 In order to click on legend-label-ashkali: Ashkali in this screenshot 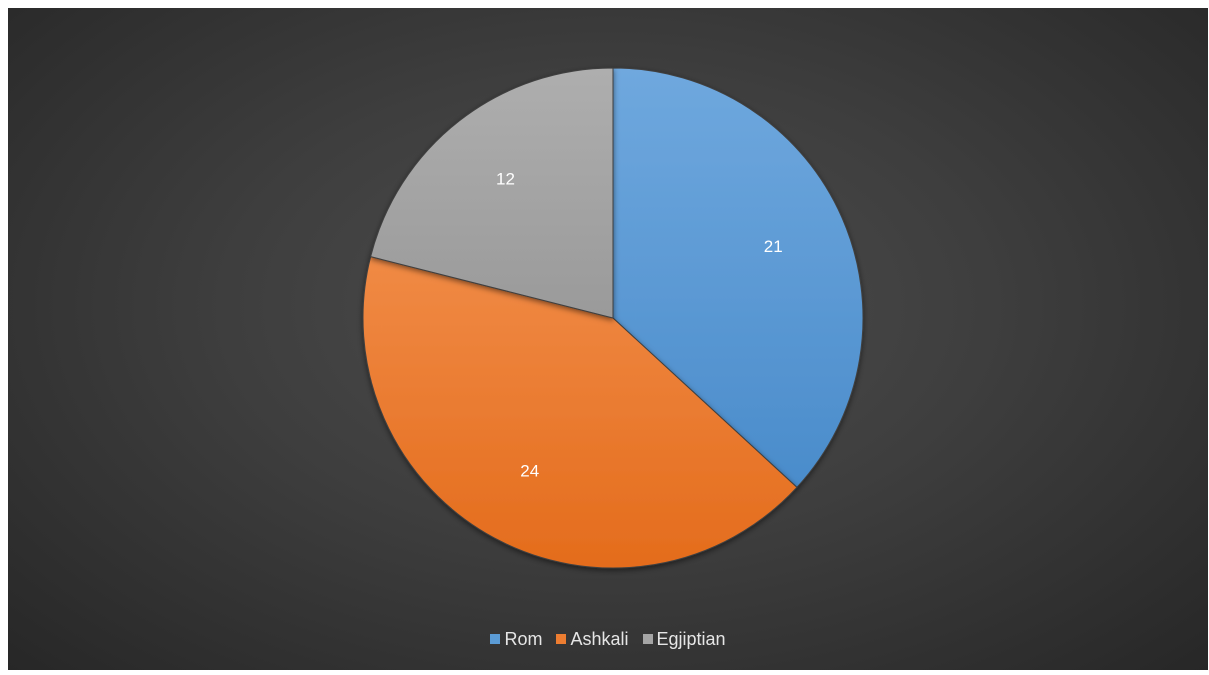, I will do `click(599, 638)`.